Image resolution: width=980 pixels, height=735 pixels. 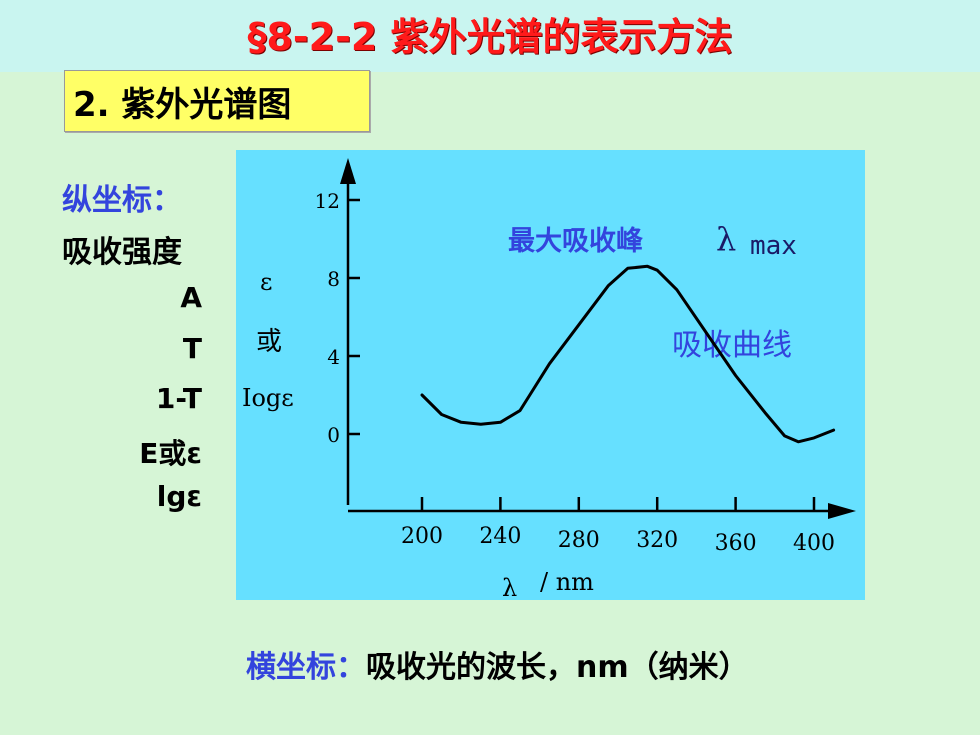 What do you see at coordinates (557, 667) in the screenshot?
I see `x-axis-caption-value: 吸收光的波长，nm（纳米）` at bounding box center [557, 667].